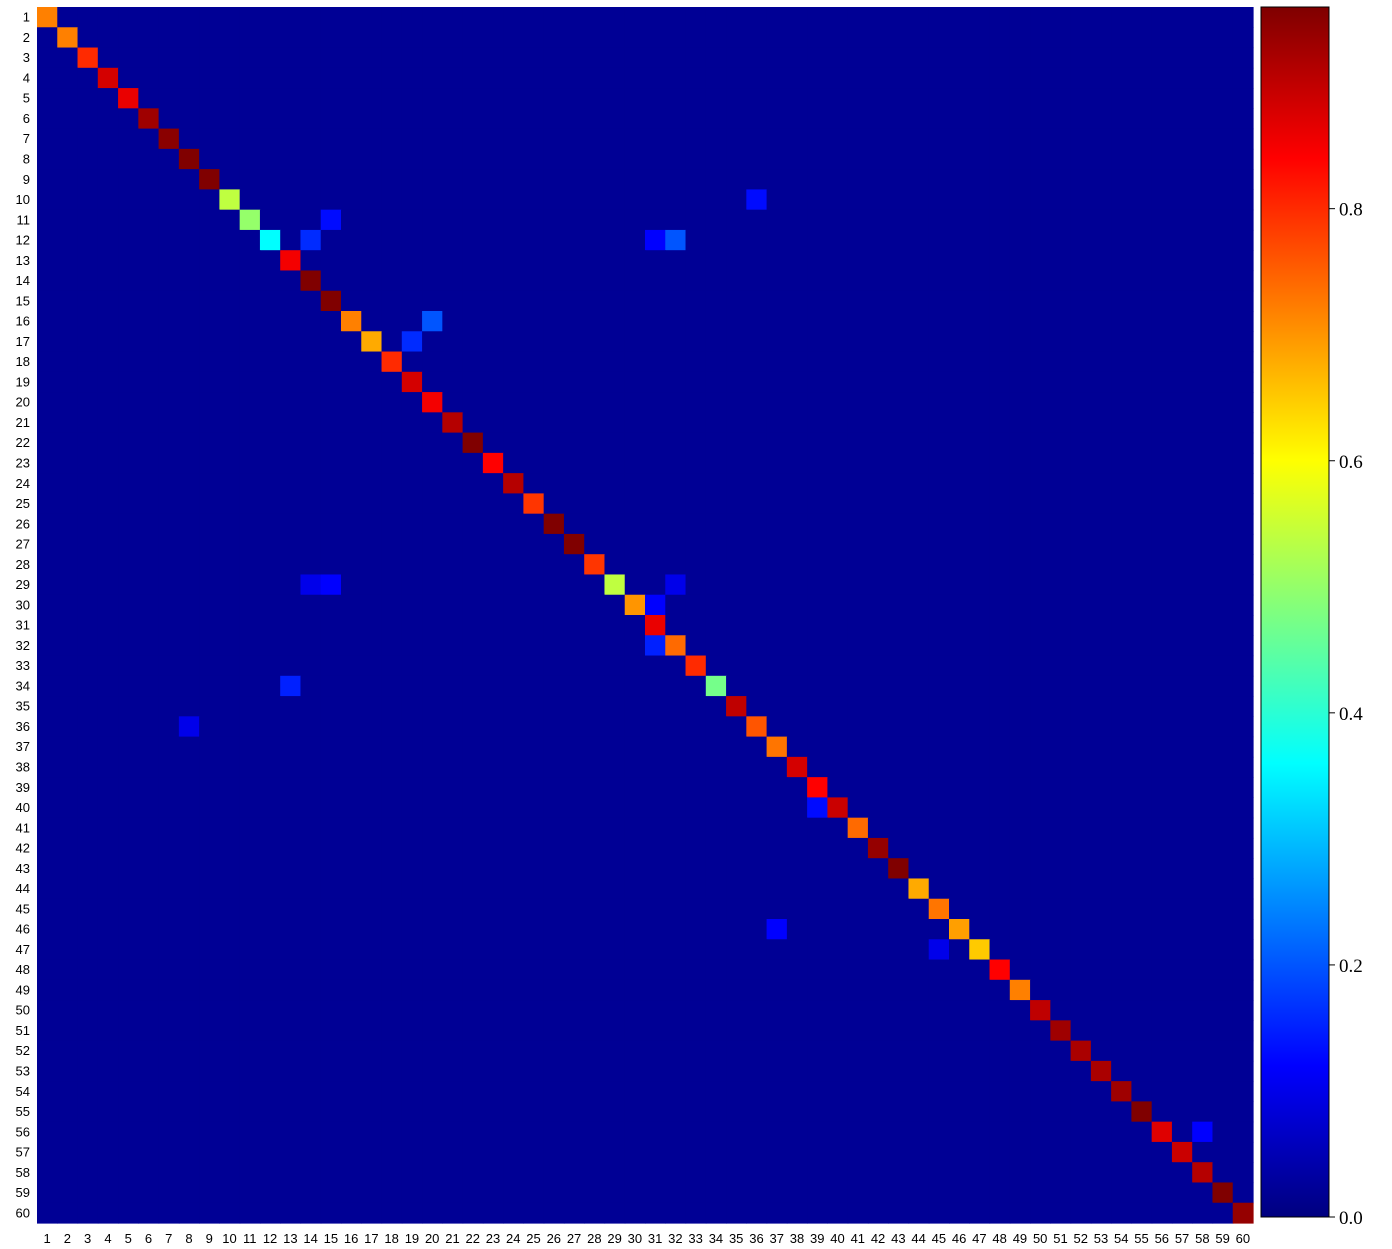  What do you see at coordinates (270, 1238) in the screenshot?
I see `x-tick-label: 12` at bounding box center [270, 1238].